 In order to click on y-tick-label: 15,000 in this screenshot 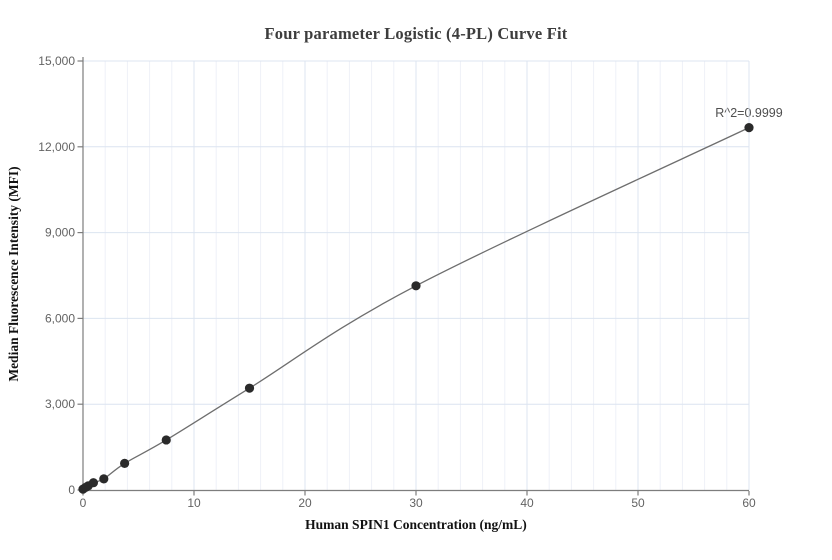, I will do `click(56, 61)`.